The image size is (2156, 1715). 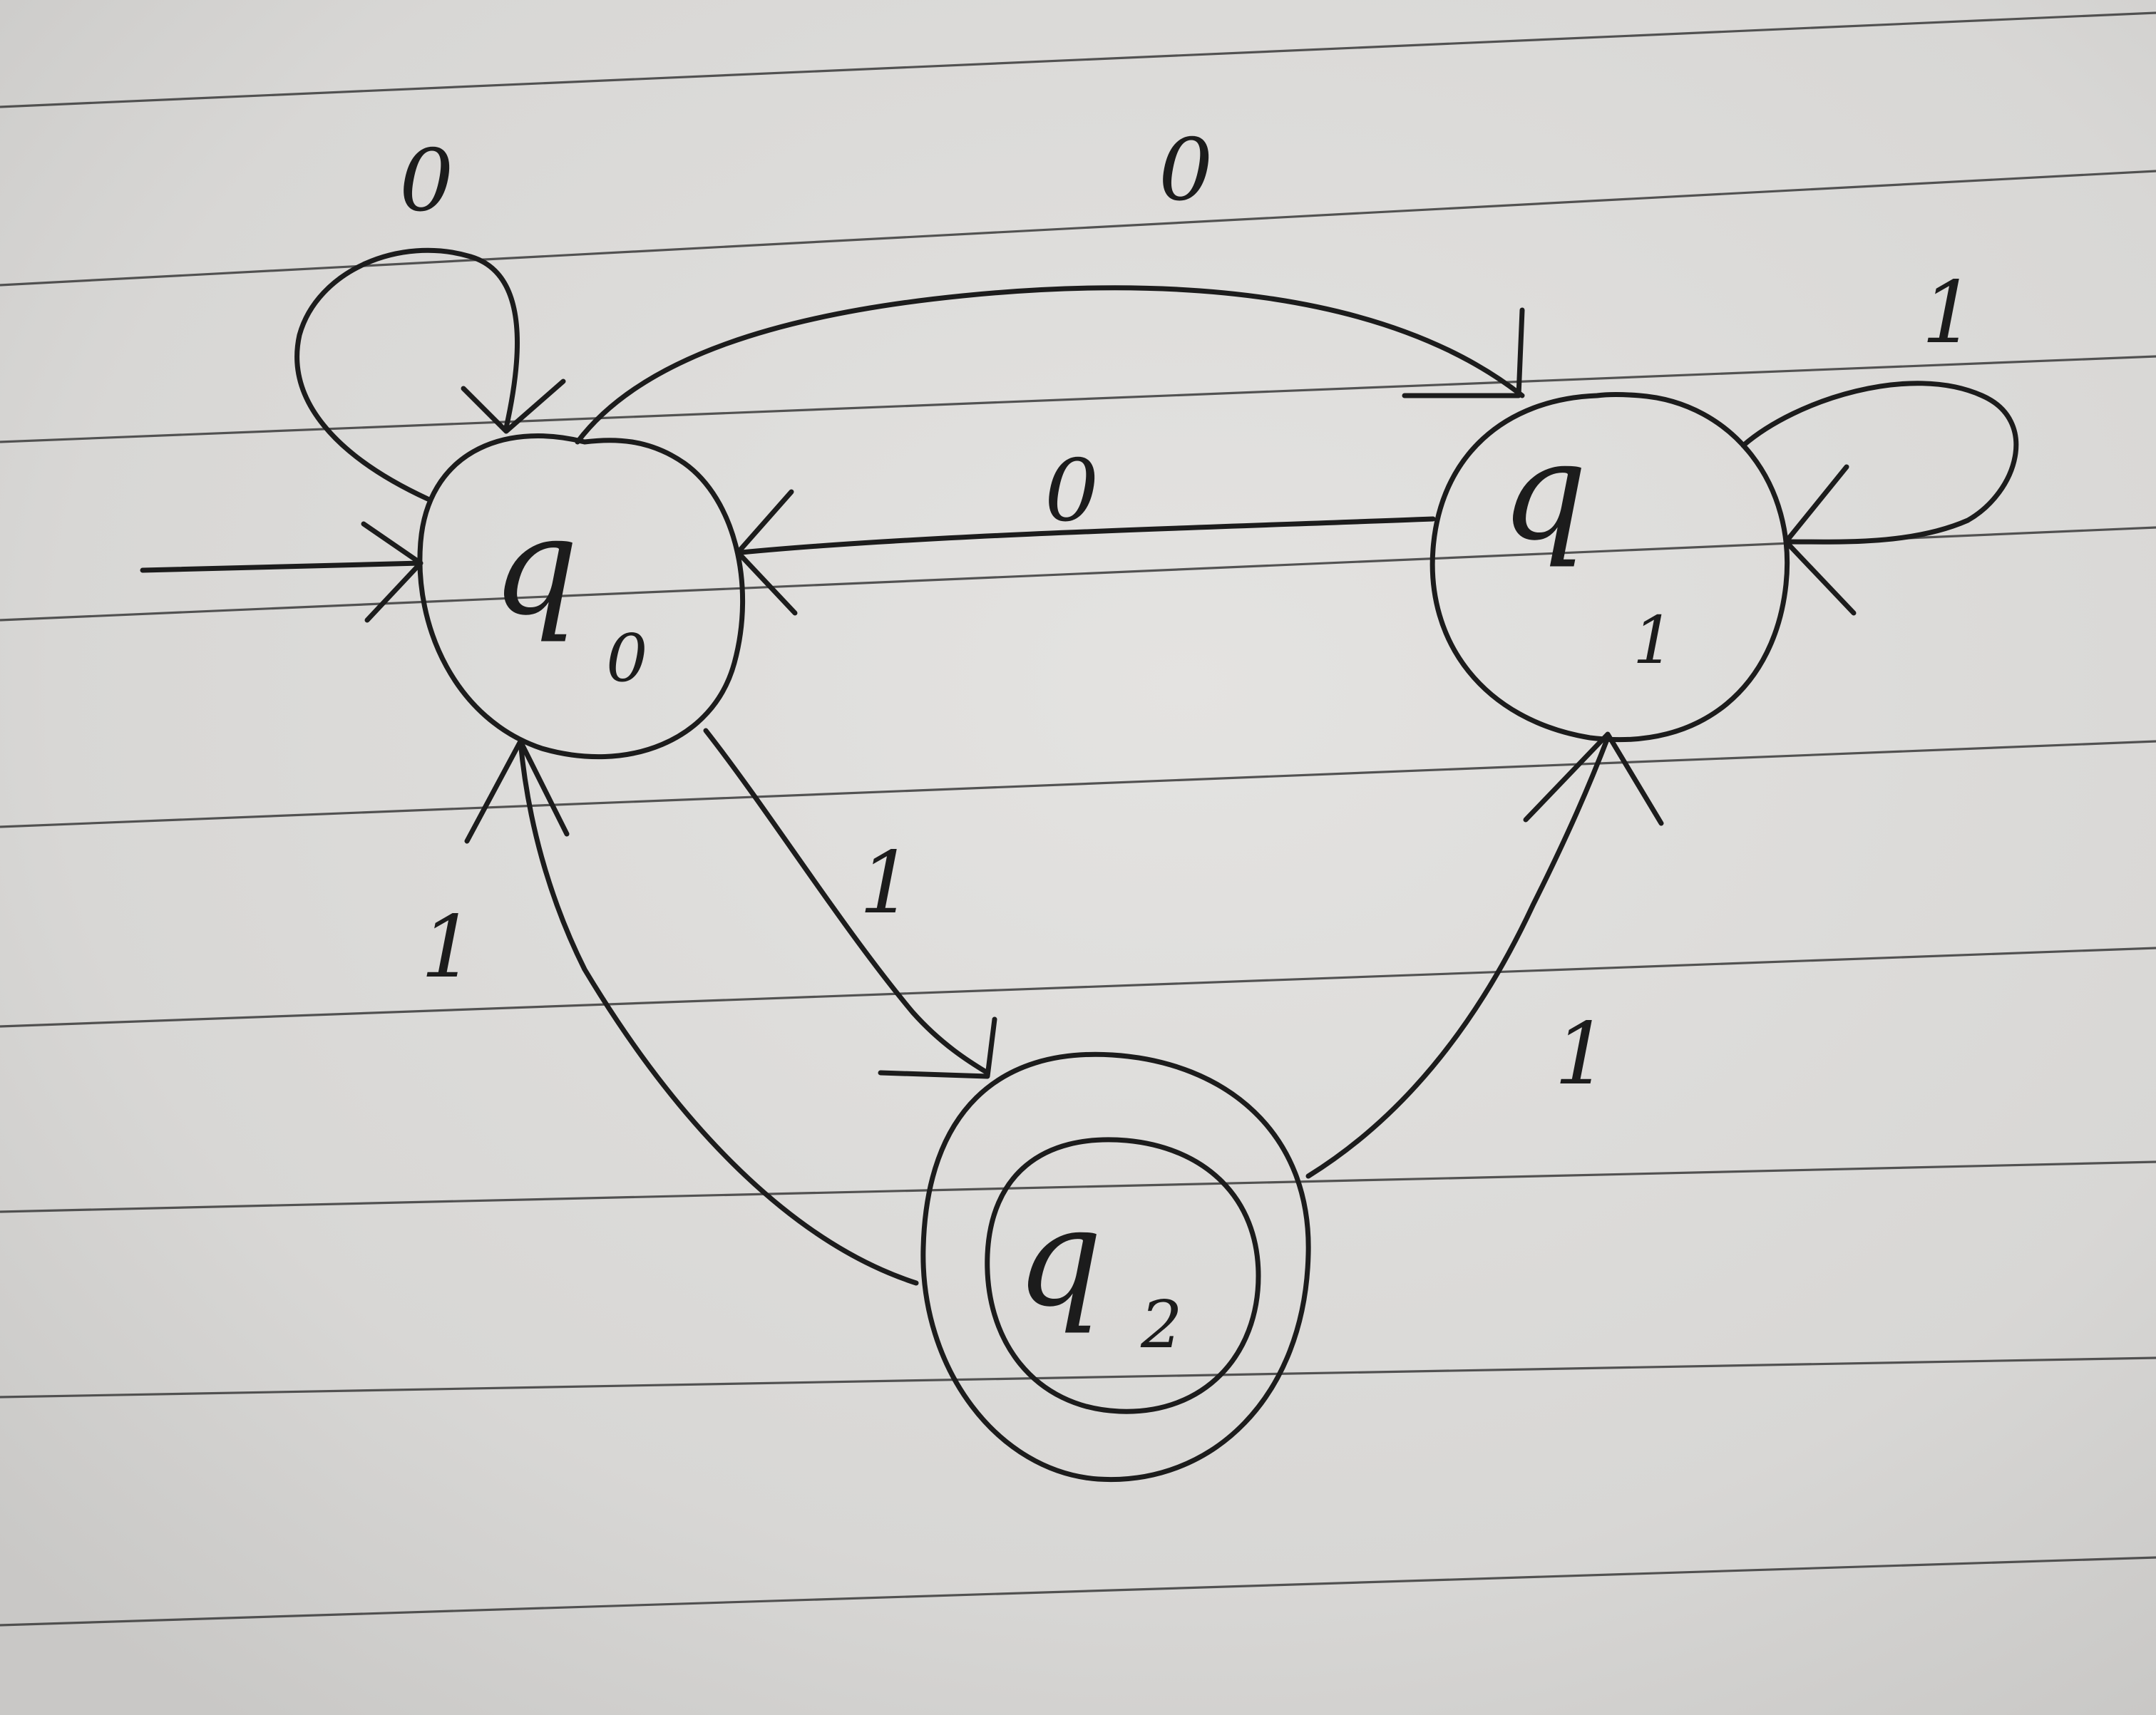 I want to click on transition-q2-q1-label: 1, so click(x=1581, y=1054).